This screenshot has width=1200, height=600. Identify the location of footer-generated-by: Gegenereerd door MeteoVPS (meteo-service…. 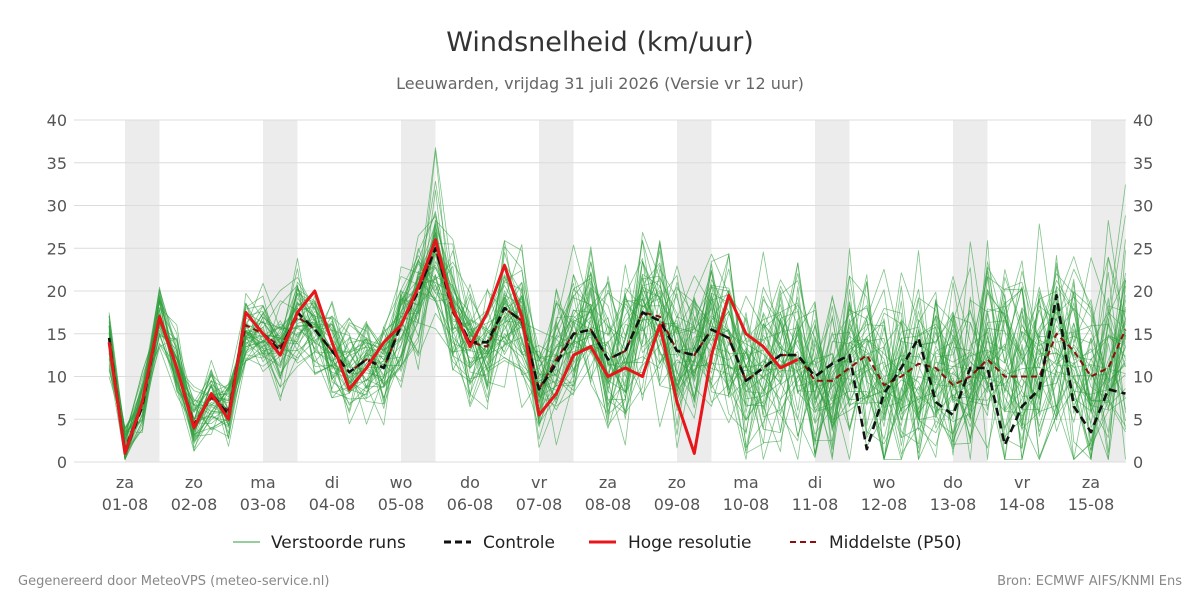
(173, 581).